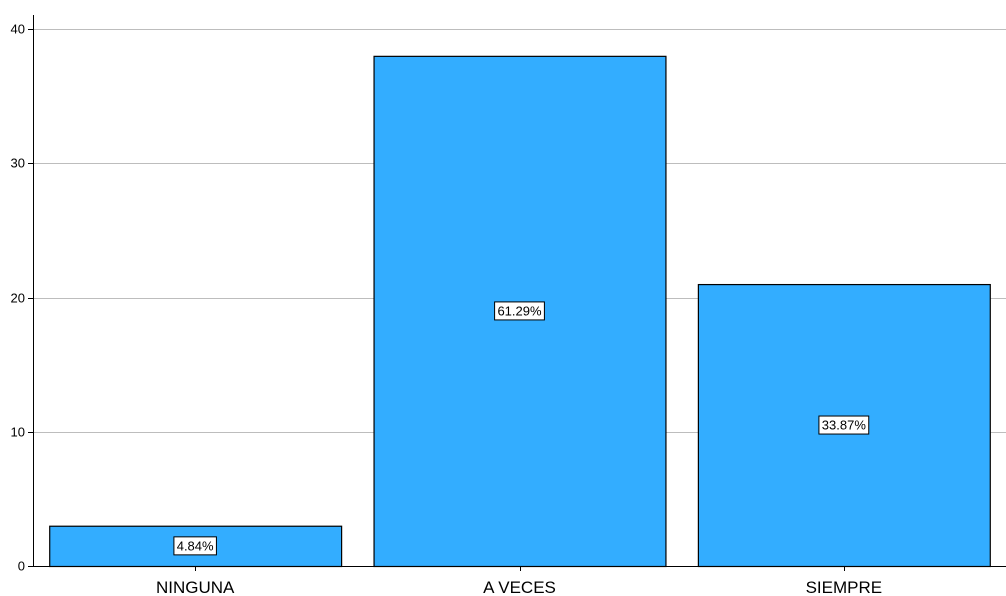  I want to click on data-label: 61.29%, so click(519, 310).